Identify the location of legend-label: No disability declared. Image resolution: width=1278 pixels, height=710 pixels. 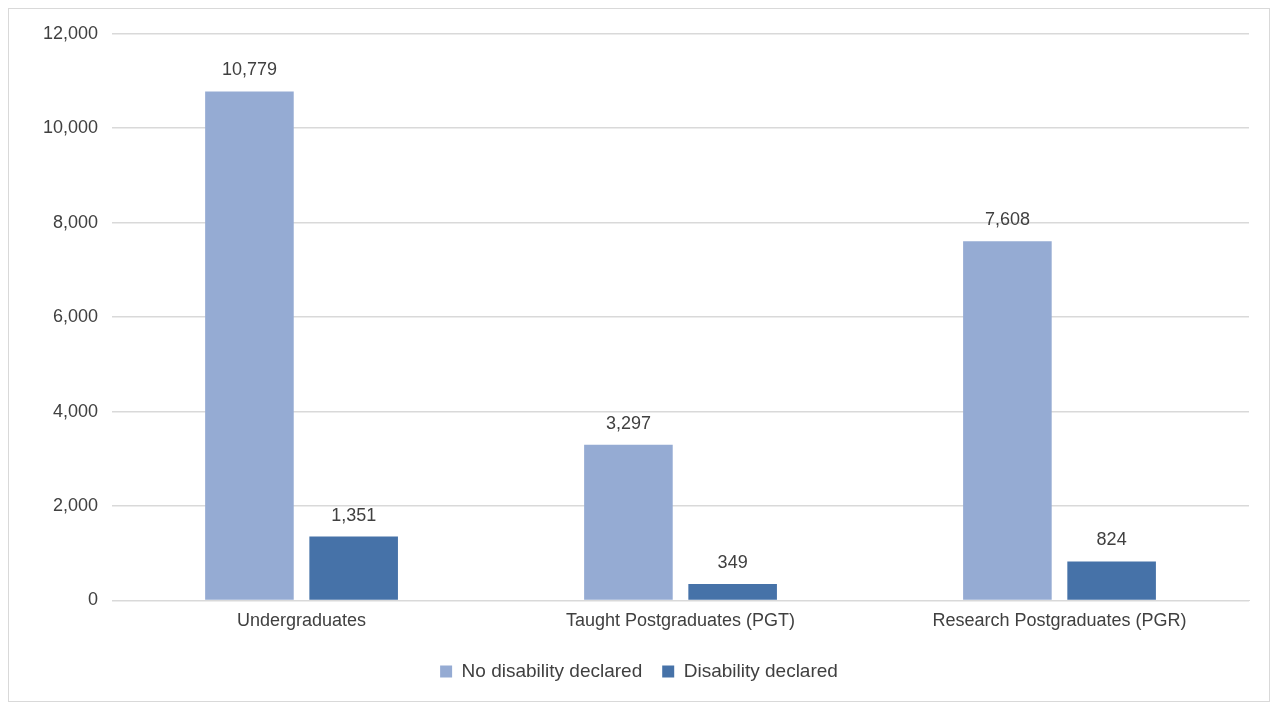
(552, 670).